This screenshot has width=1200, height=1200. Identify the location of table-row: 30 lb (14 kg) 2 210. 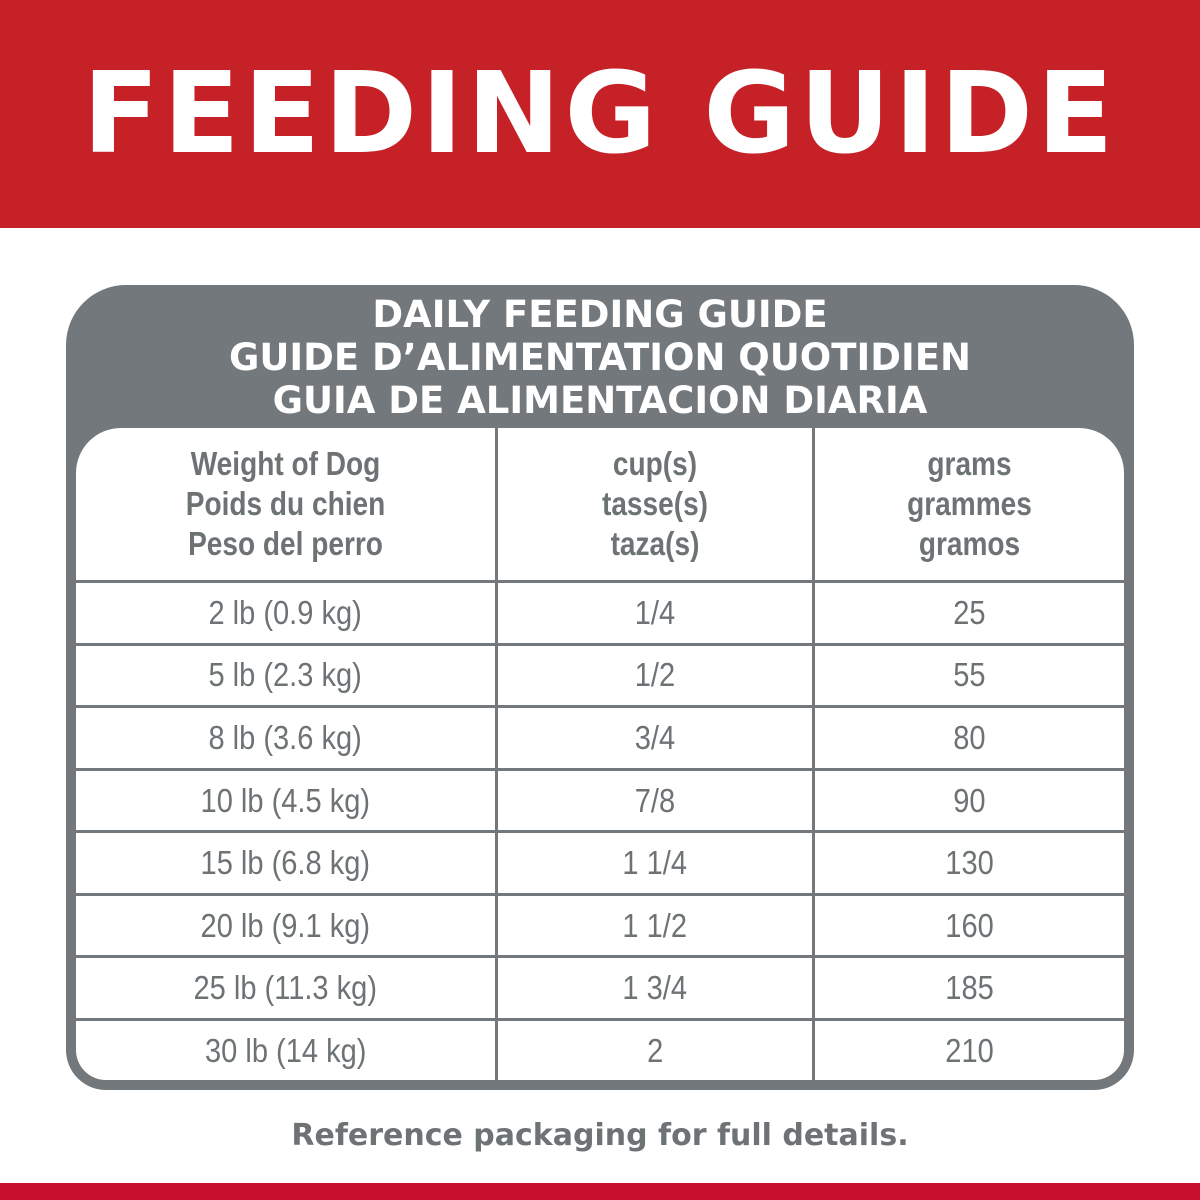
(600, 1049).